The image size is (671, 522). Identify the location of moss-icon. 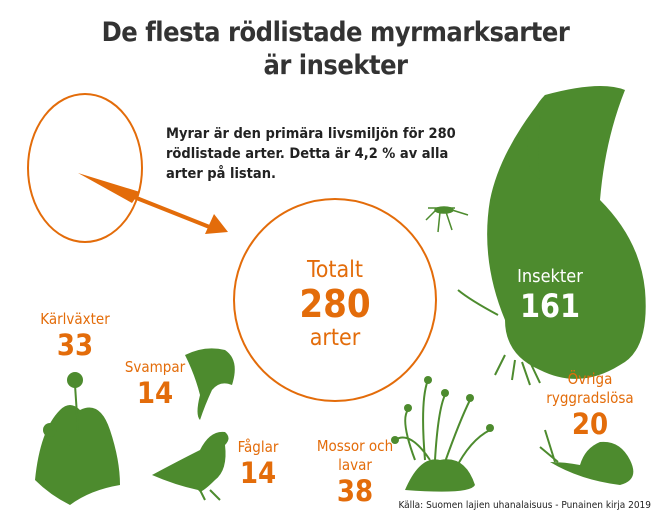
(442, 434).